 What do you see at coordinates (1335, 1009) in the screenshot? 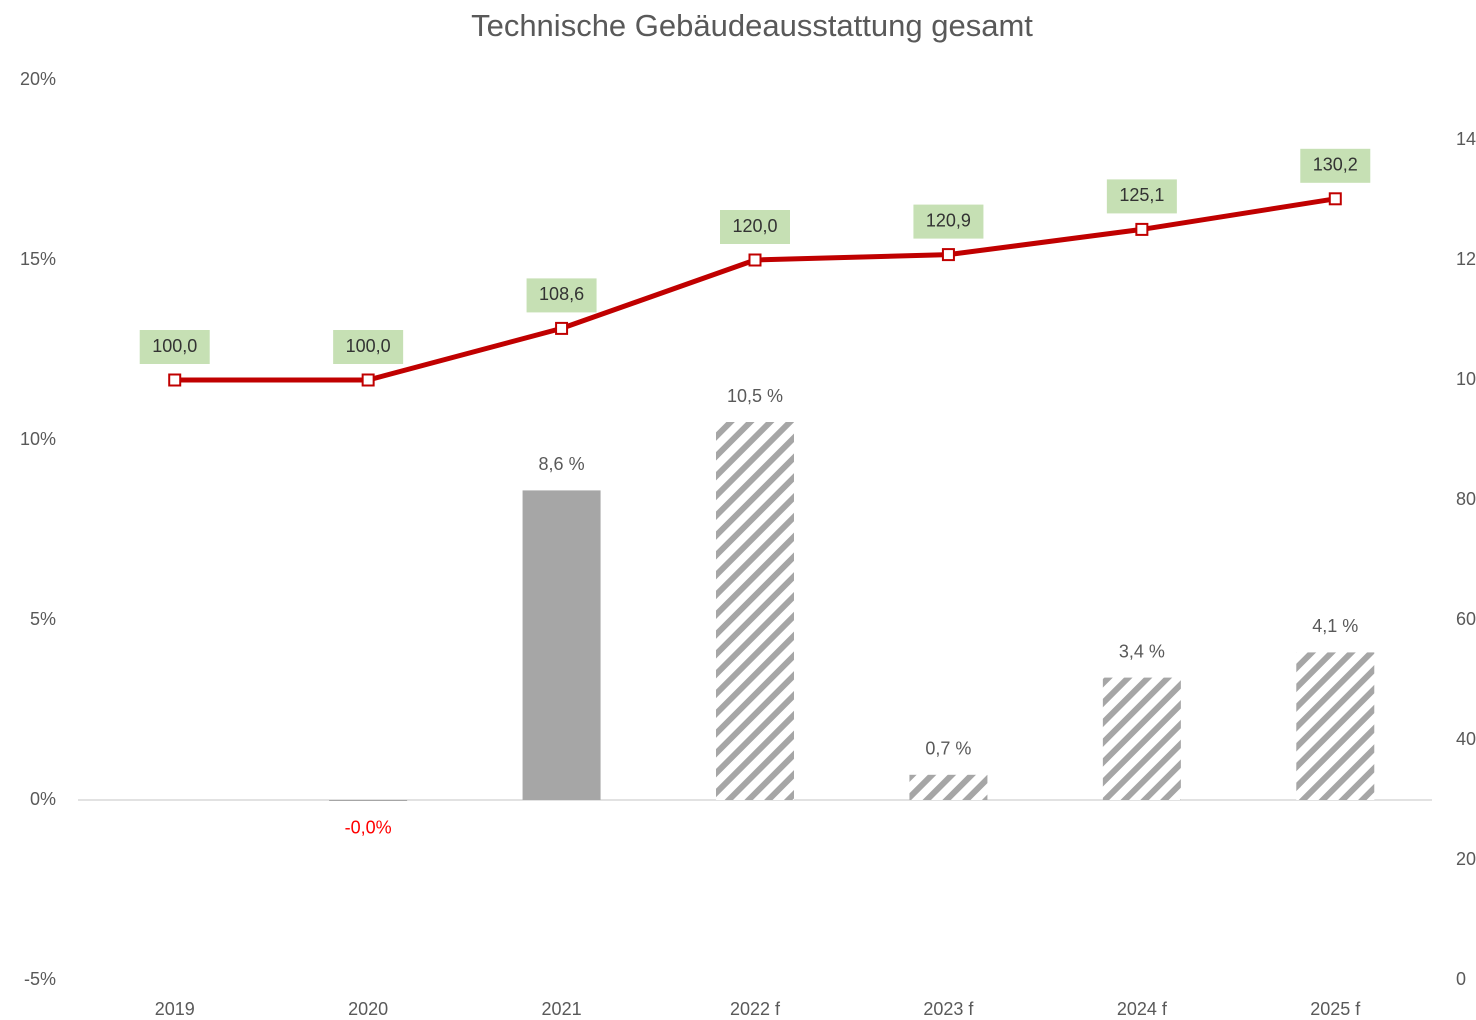
I see `x-tick-label: 2025 f` at bounding box center [1335, 1009].